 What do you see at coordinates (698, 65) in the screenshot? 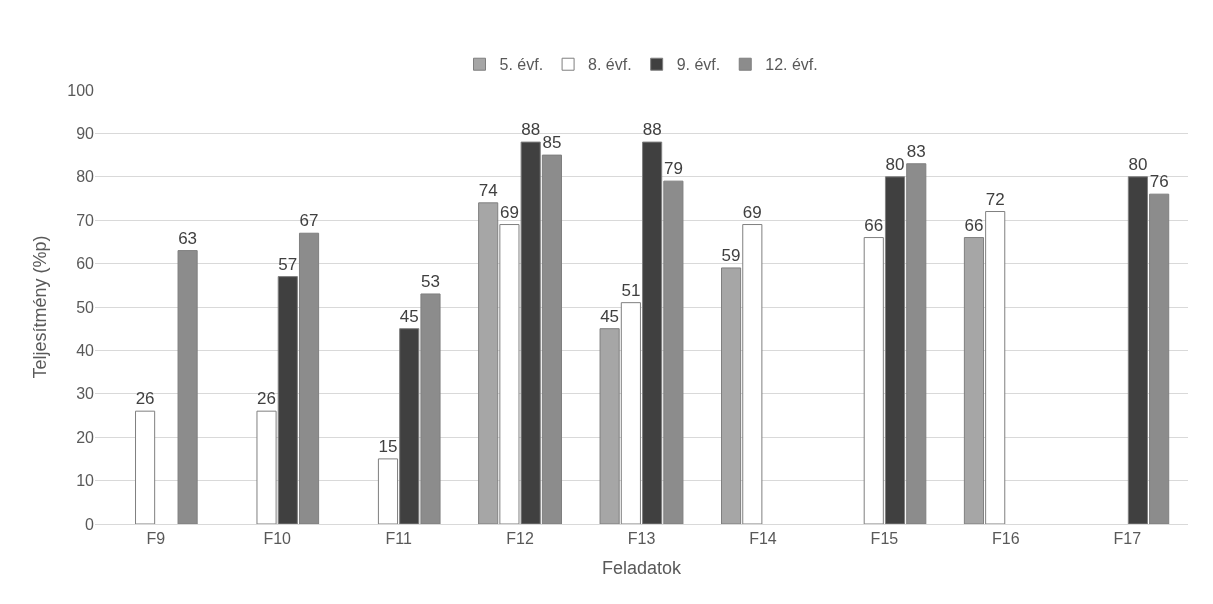
I see `legend-label: 9. évf.` at bounding box center [698, 65].